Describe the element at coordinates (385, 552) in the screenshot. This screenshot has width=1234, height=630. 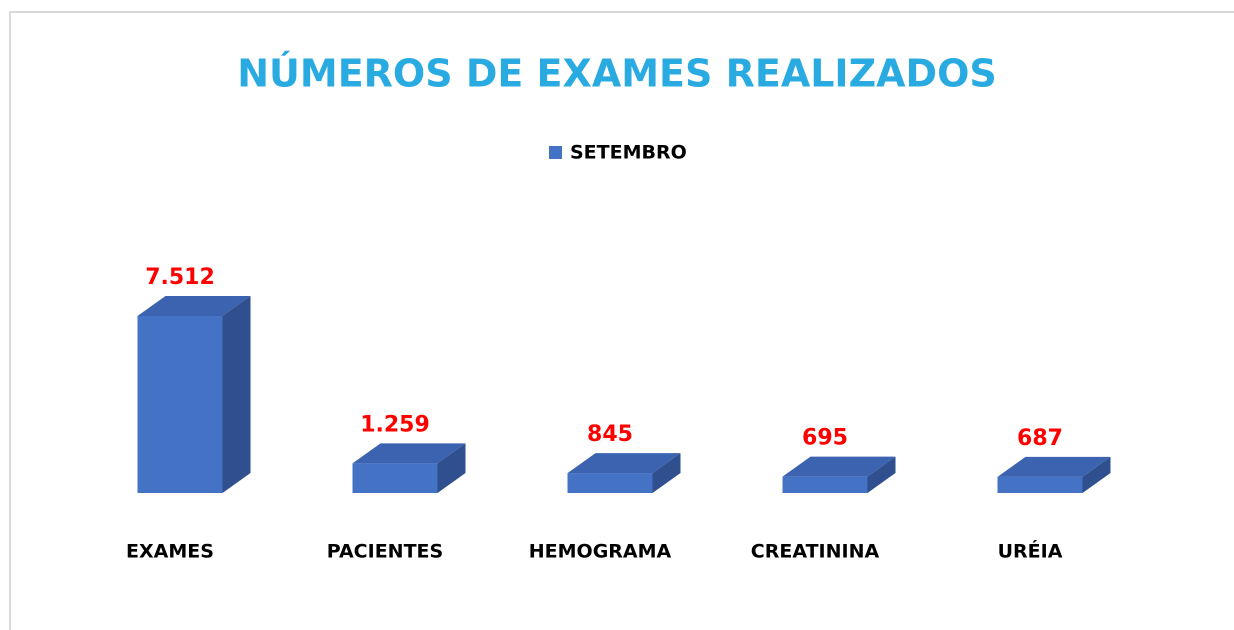
I see `x-tick-label: PACIENTES` at that location.